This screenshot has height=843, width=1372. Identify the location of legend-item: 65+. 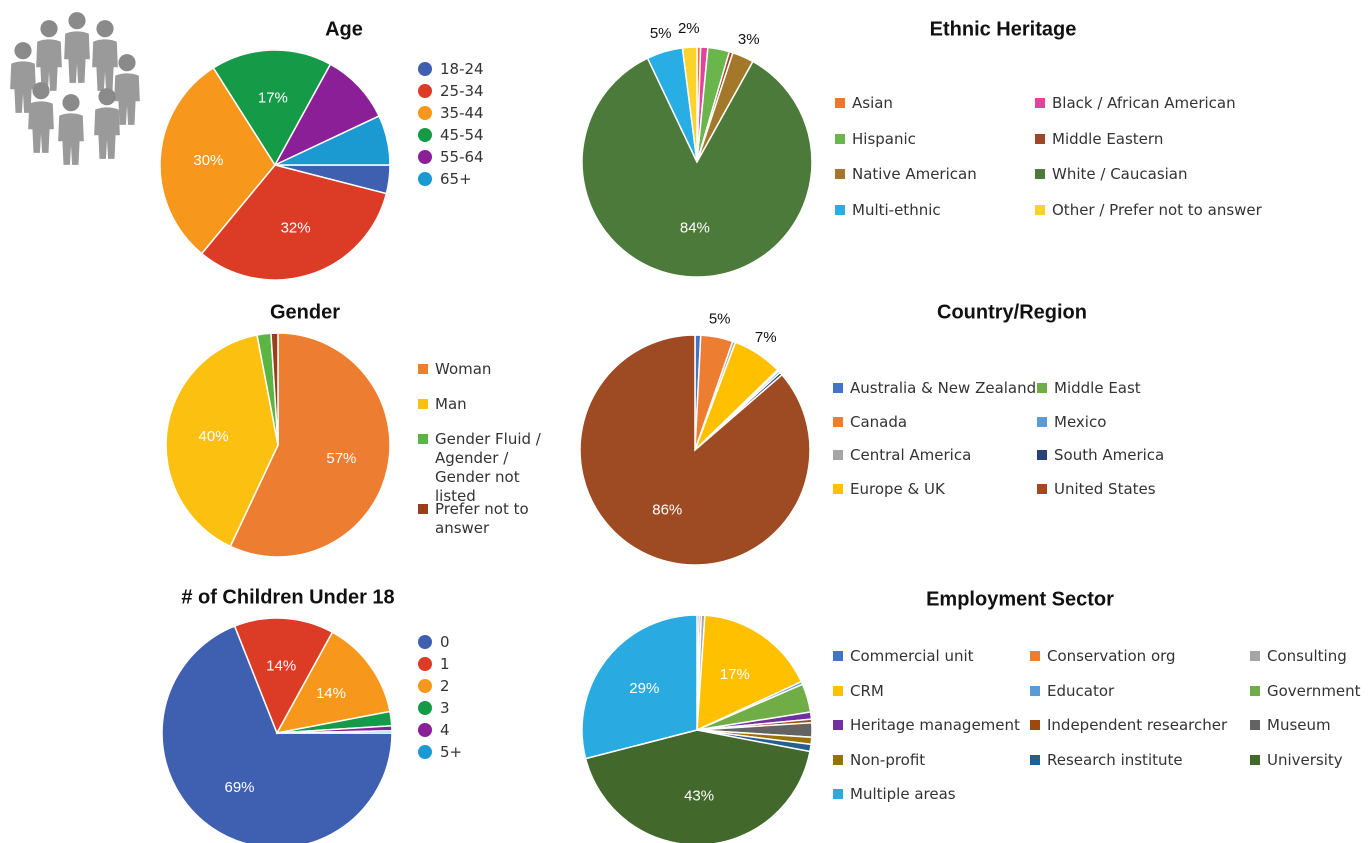
(445, 179).